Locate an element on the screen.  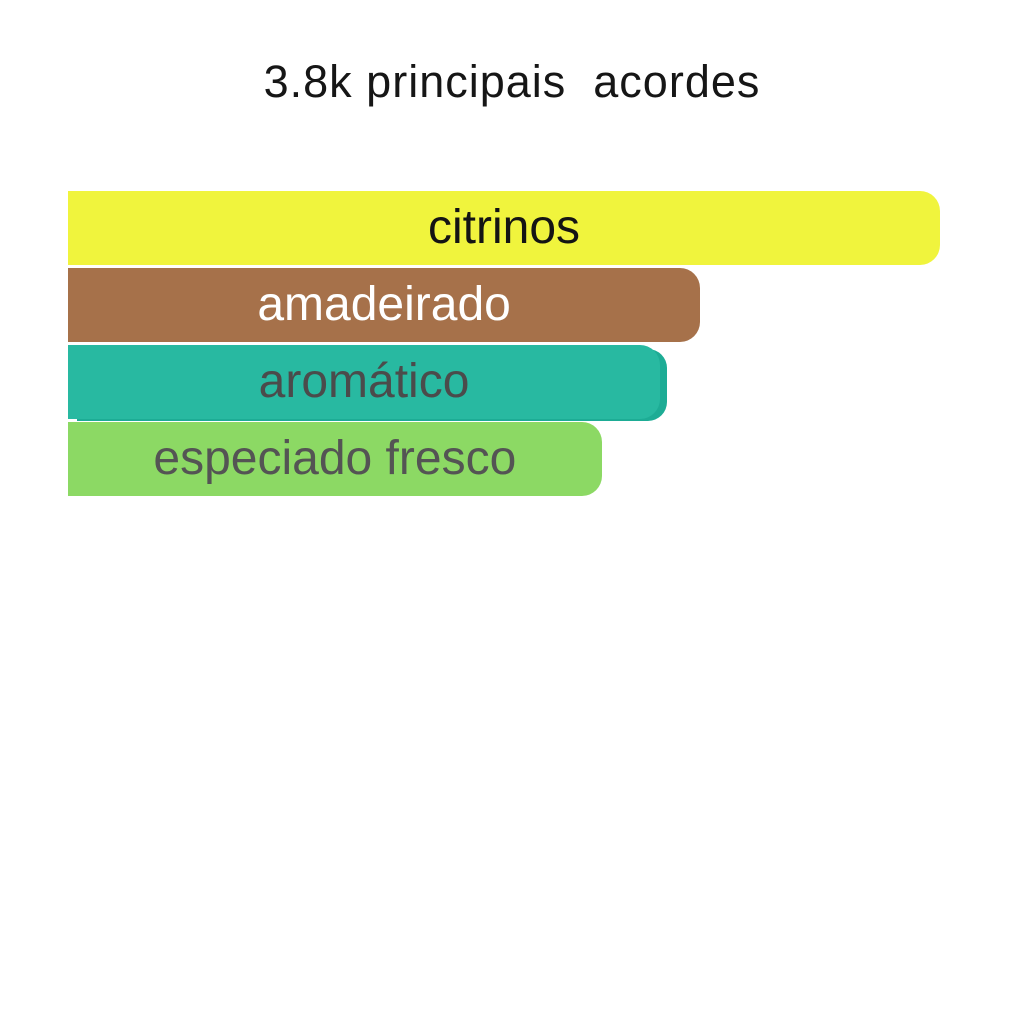
accord-label: aromático is located at coordinates (364, 381).